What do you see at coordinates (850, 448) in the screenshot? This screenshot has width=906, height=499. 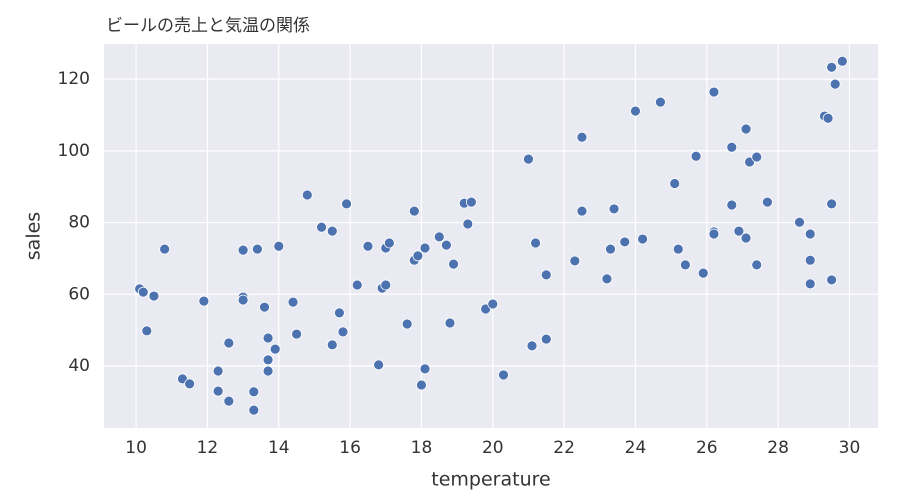 I see `x-tick-label: 30` at bounding box center [850, 448].